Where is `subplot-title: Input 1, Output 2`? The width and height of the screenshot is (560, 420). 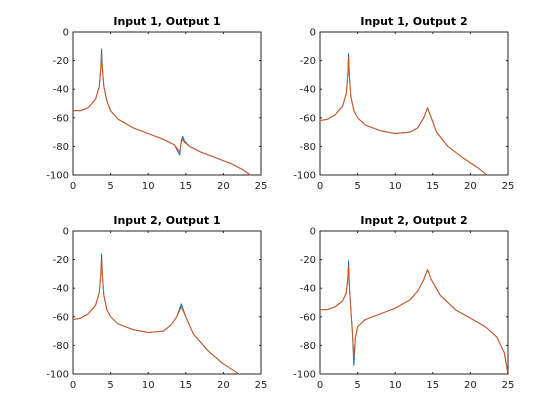
subplot-title: Input 1, Output 2 is located at coordinates (413, 21).